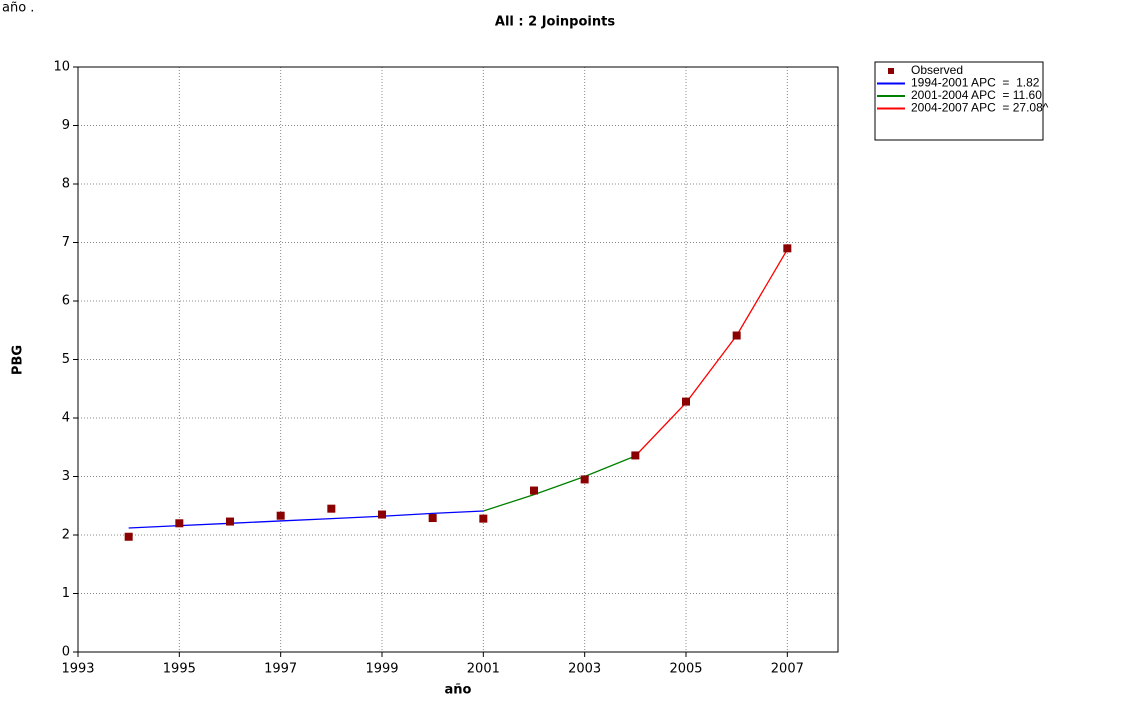  What do you see at coordinates (787, 669) in the screenshot?
I see `x-tick-label: 2007` at bounding box center [787, 669].